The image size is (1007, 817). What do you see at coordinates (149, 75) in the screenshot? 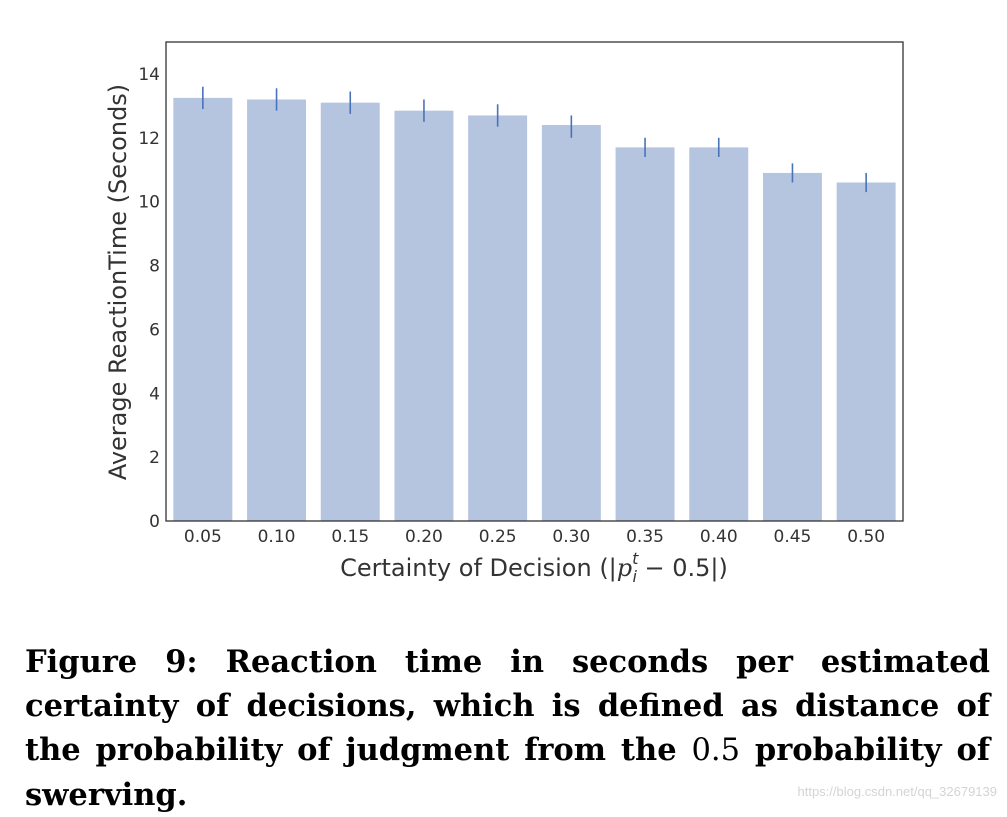
I see `y-tick-label: 14` at bounding box center [149, 75].